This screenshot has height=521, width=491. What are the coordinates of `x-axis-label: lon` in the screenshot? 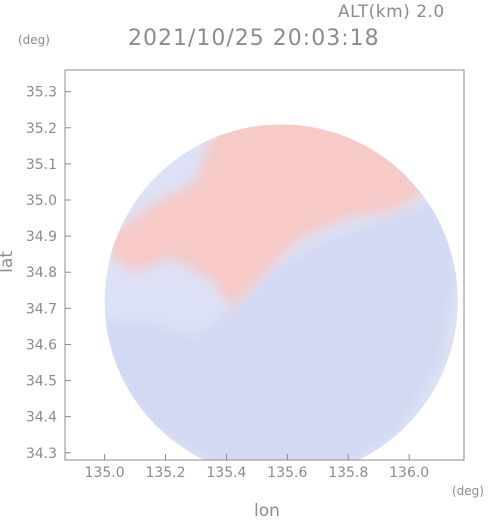 It's located at (267, 511).